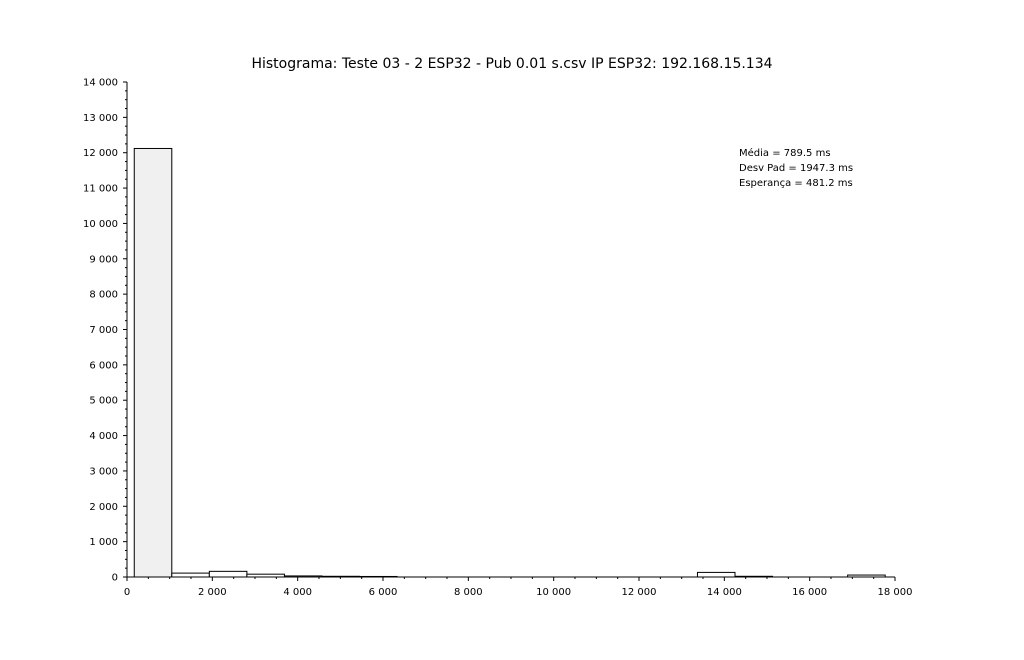 The width and height of the screenshot is (1024, 660). What do you see at coordinates (100, 118) in the screenshot?
I see `y-tick-label: 13 000` at bounding box center [100, 118].